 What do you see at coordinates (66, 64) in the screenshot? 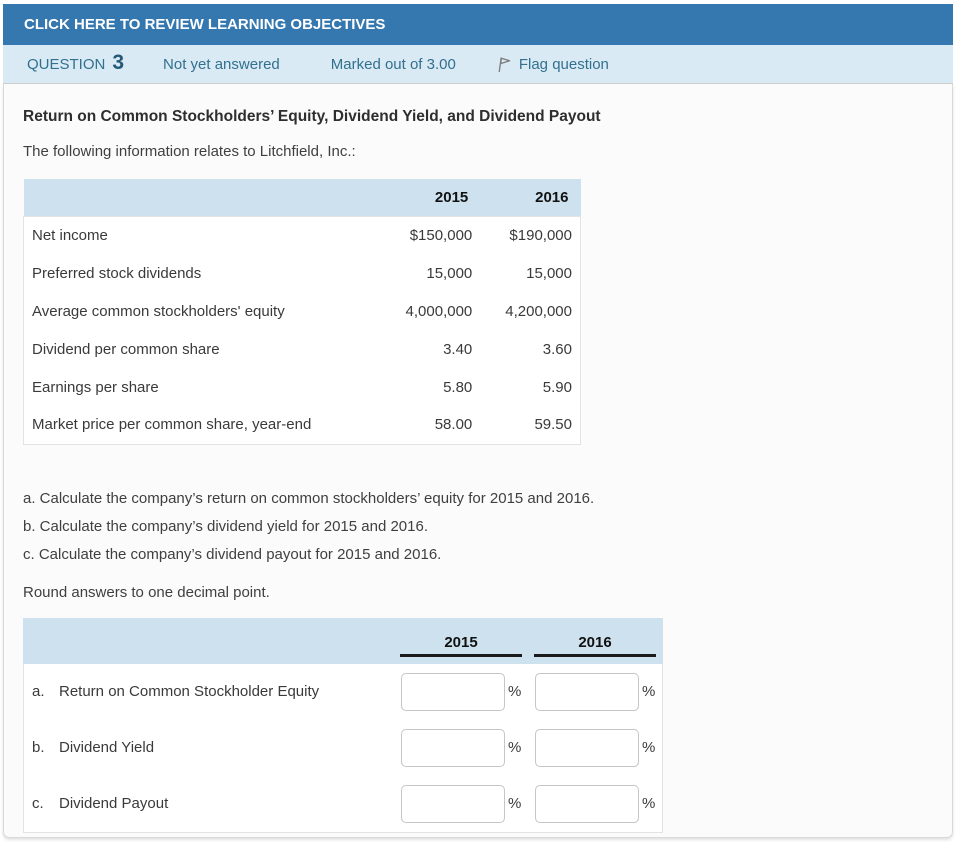
I see `question-word: QUESTION` at bounding box center [66, 64].